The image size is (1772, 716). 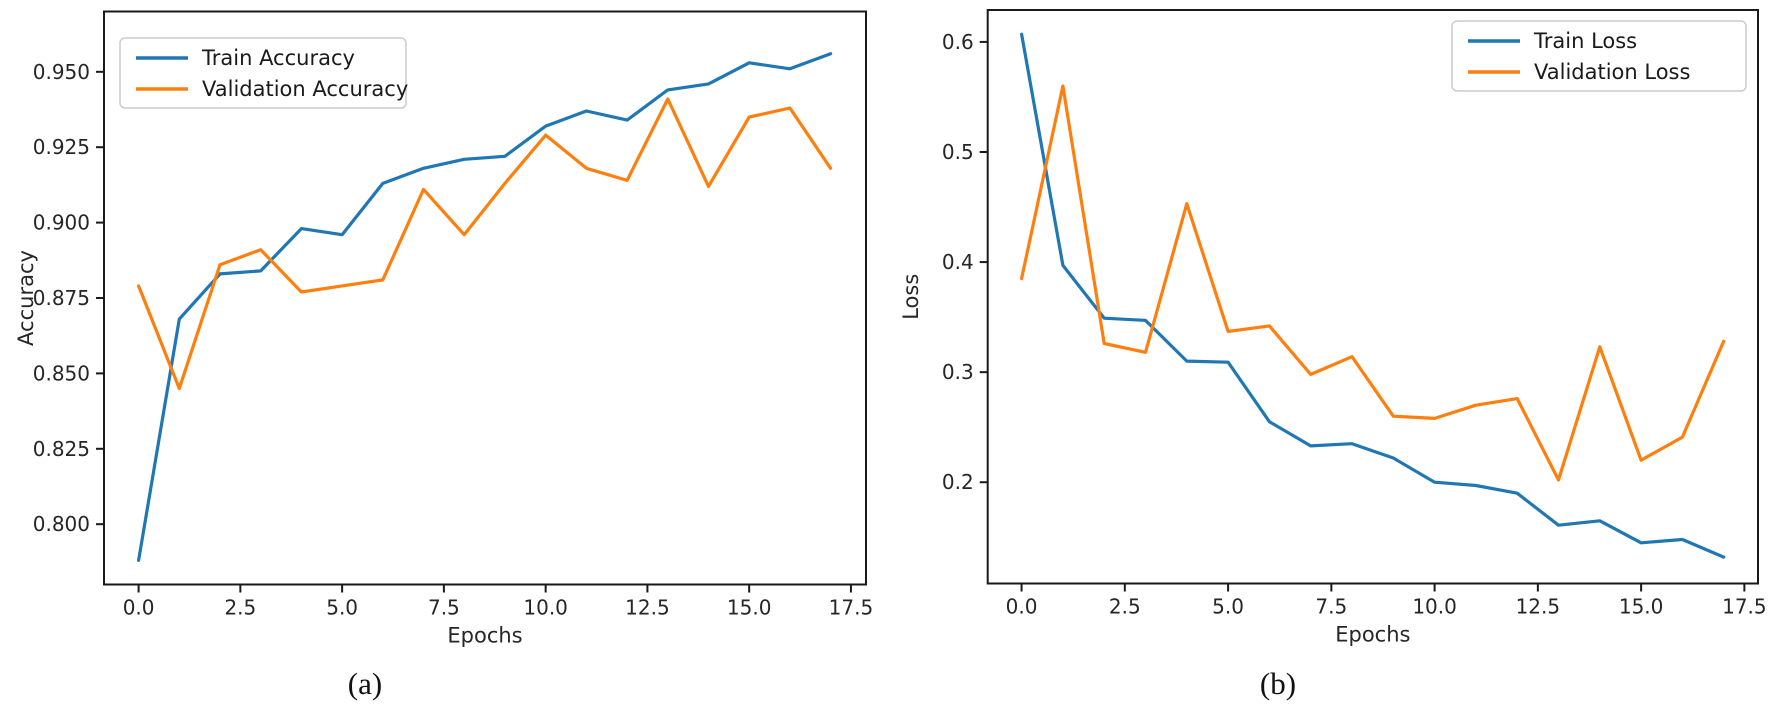 What do you see at coordinates (61, 449) in the screenshot?
I see `accuracy-chart-ytick-label: 0.825` at bounding box center [61, 449].